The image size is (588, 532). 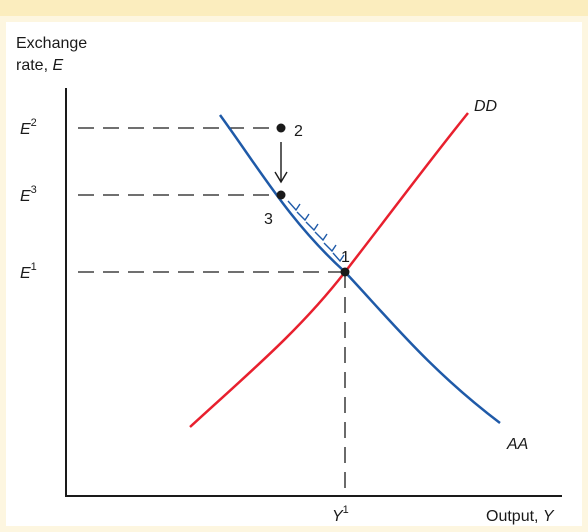 I want to click on dd-curve-label: DD, so click(x=486, y=106).